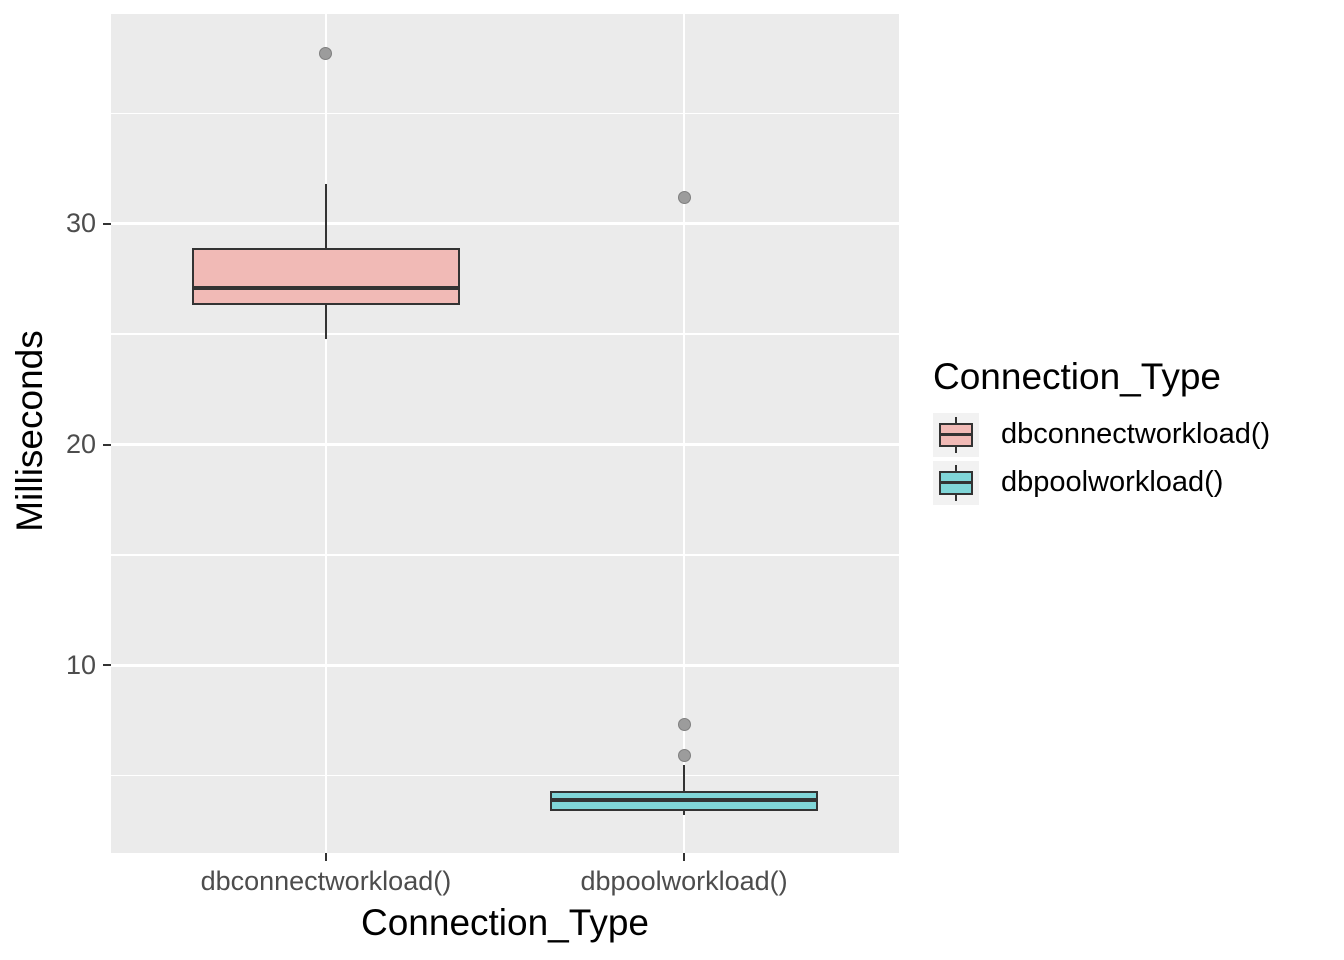 This screenshot has width=1344, height=960. I want to click on box-iqr, so click(326, 277).